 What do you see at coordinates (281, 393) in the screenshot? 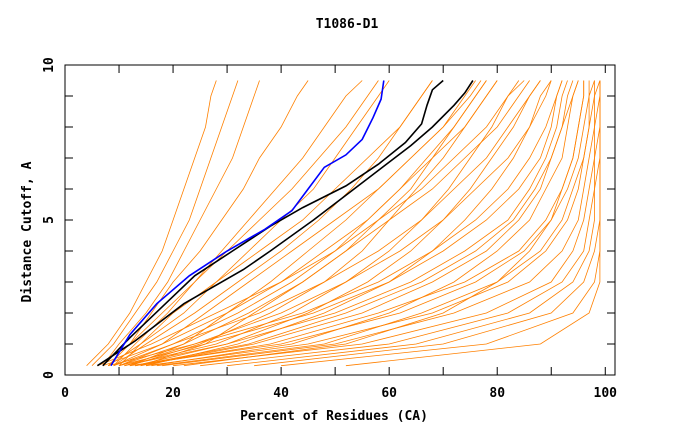
I see `x-tick-label: 40` at bounding box center [281, 393].